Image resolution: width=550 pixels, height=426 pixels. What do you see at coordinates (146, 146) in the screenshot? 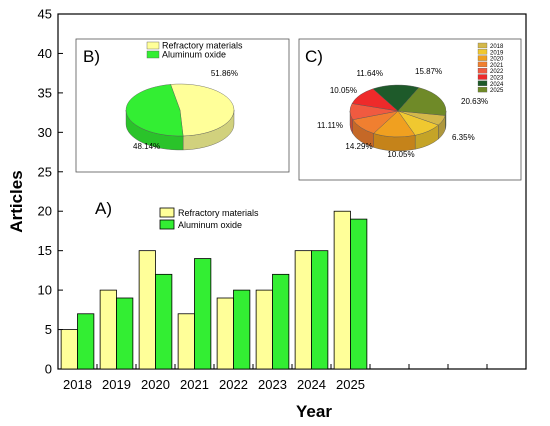
I see `pie-value-label: 48.14%` at bounding box center [146, 146].